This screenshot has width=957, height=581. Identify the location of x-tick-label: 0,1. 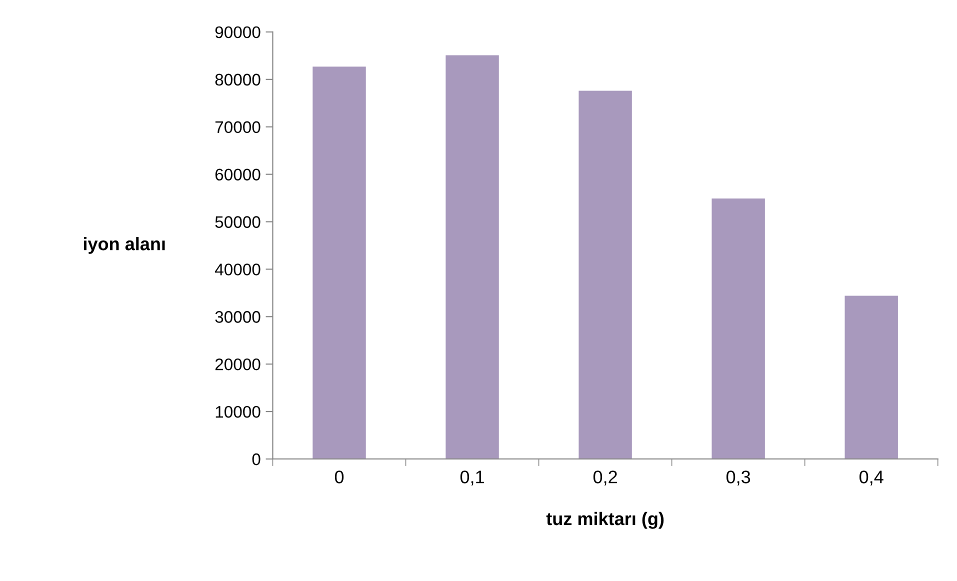
(472, 478).